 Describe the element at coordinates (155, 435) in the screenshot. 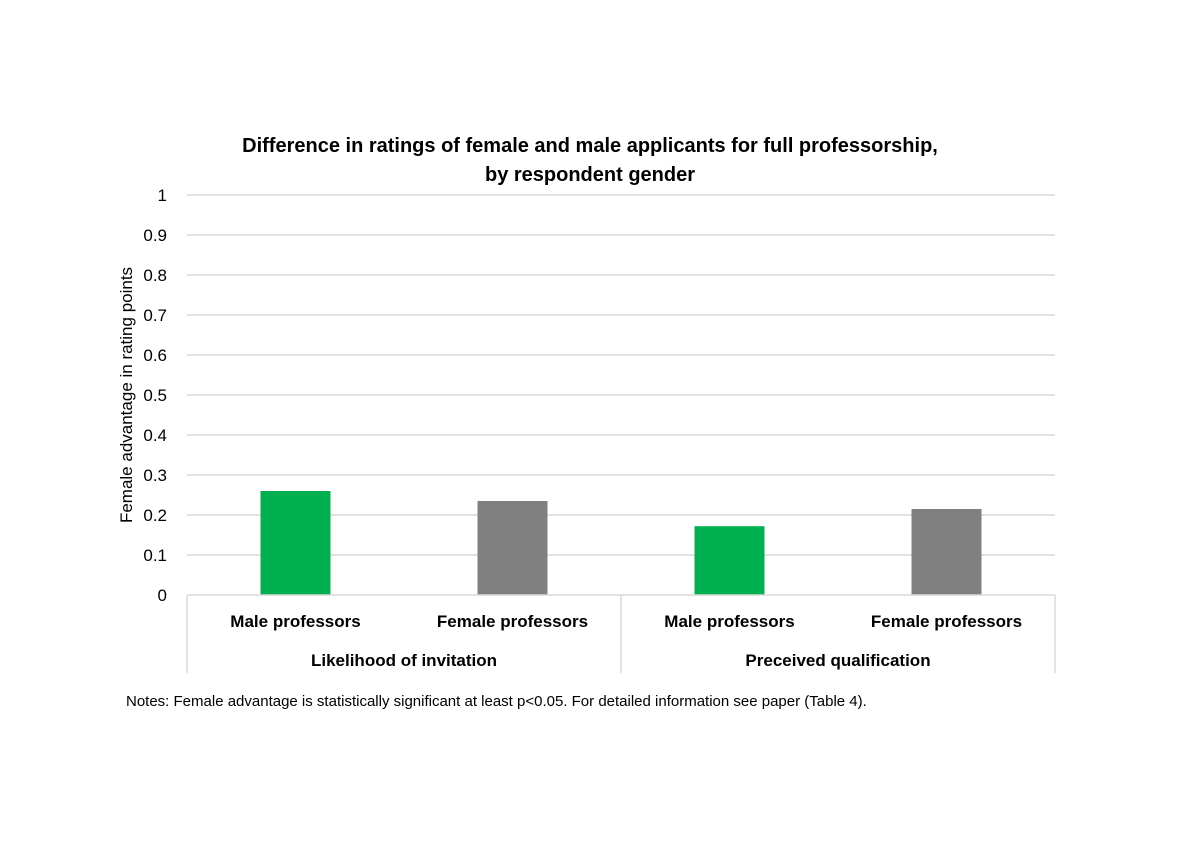

I see `y-tick-label: 0.4` at that location.